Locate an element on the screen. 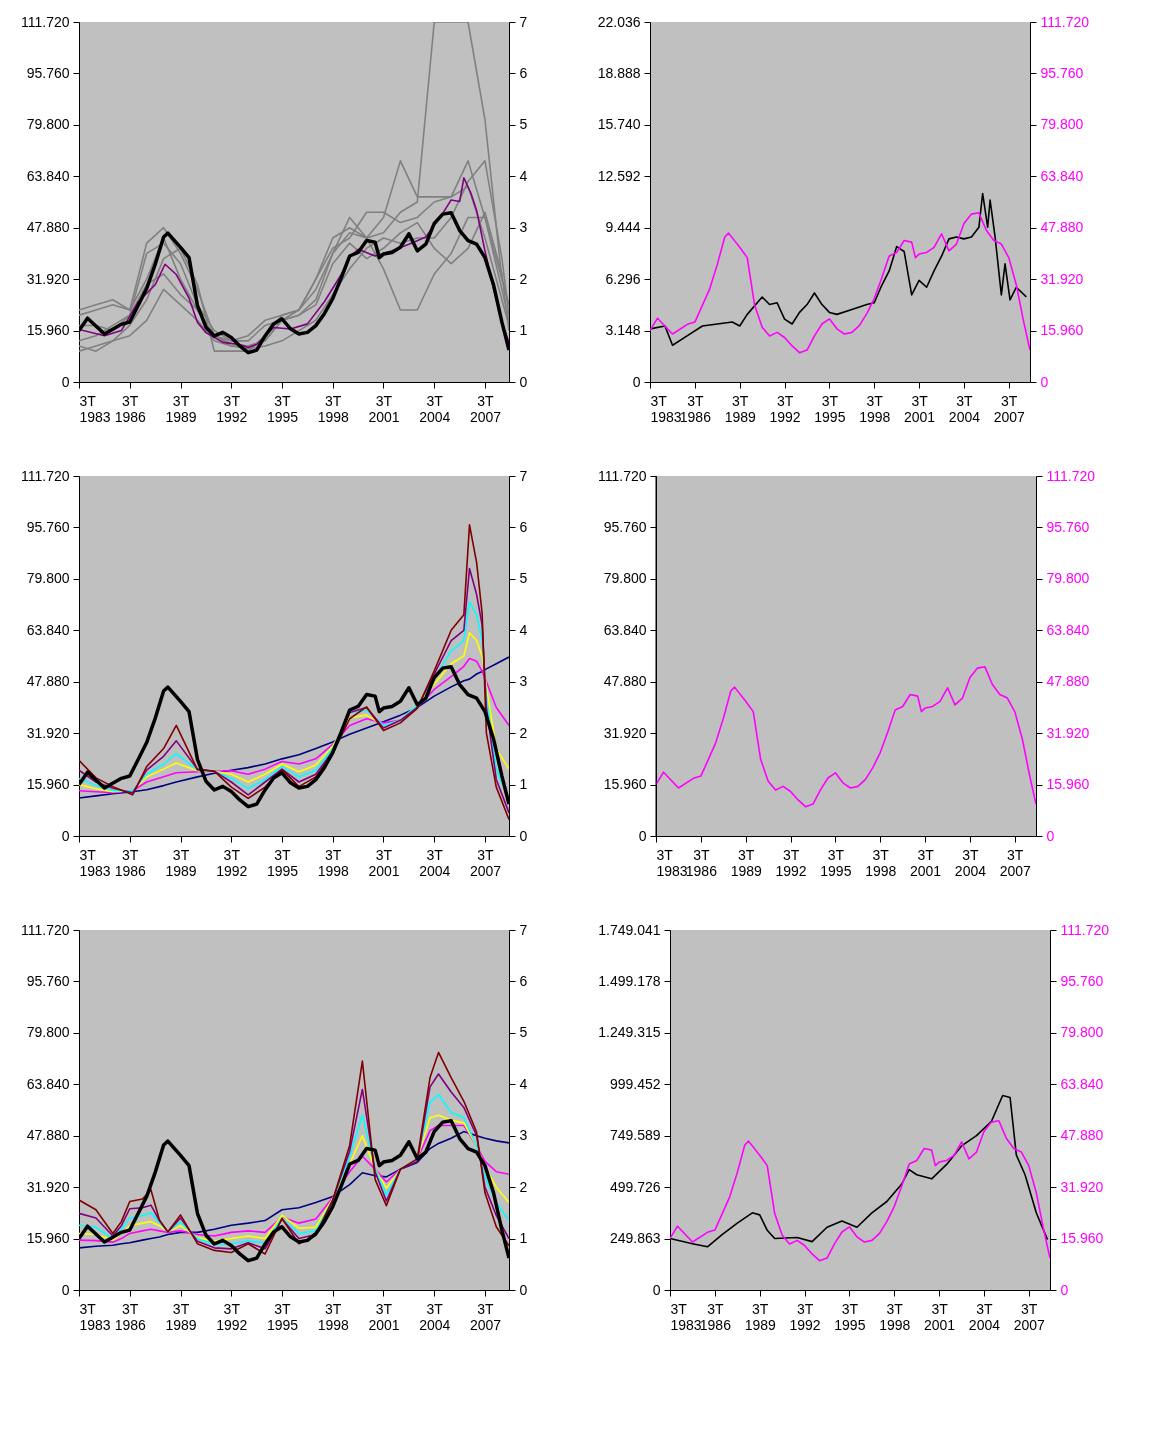 This screenshot has height=1443, width=1165. y-tick-label: 15.740 is located at coordinates (619, 124).